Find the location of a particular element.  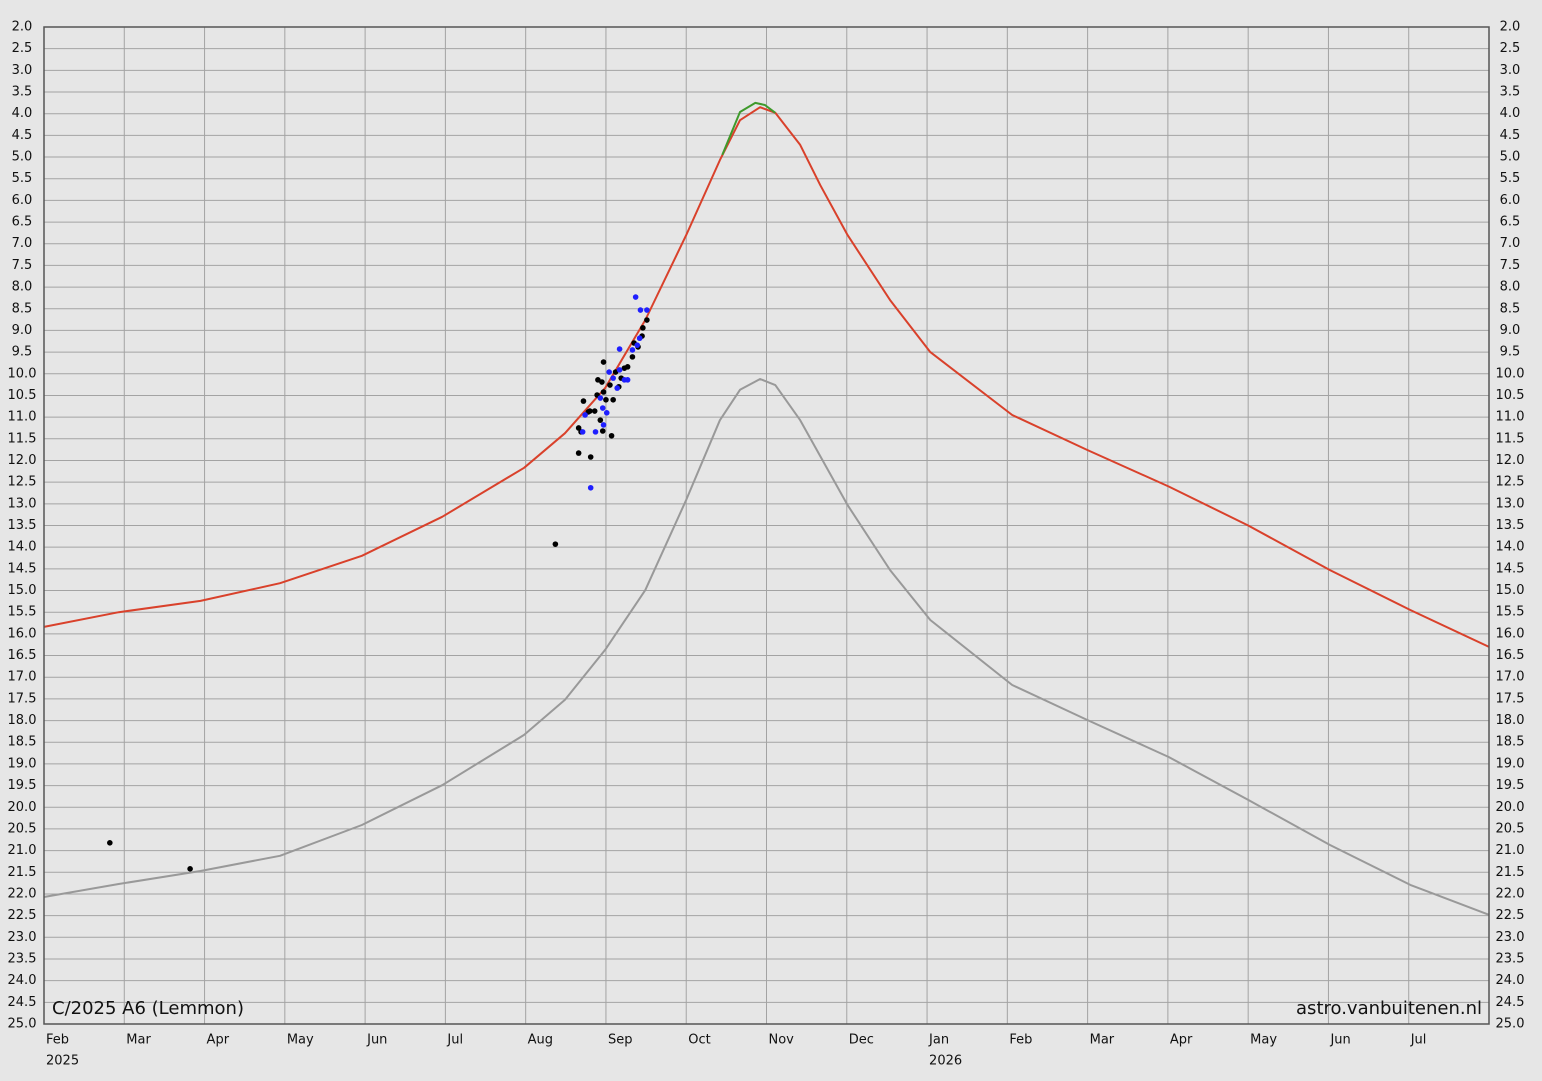

y2-tick-label: 18.0 is located at coordinates (1510, 720).